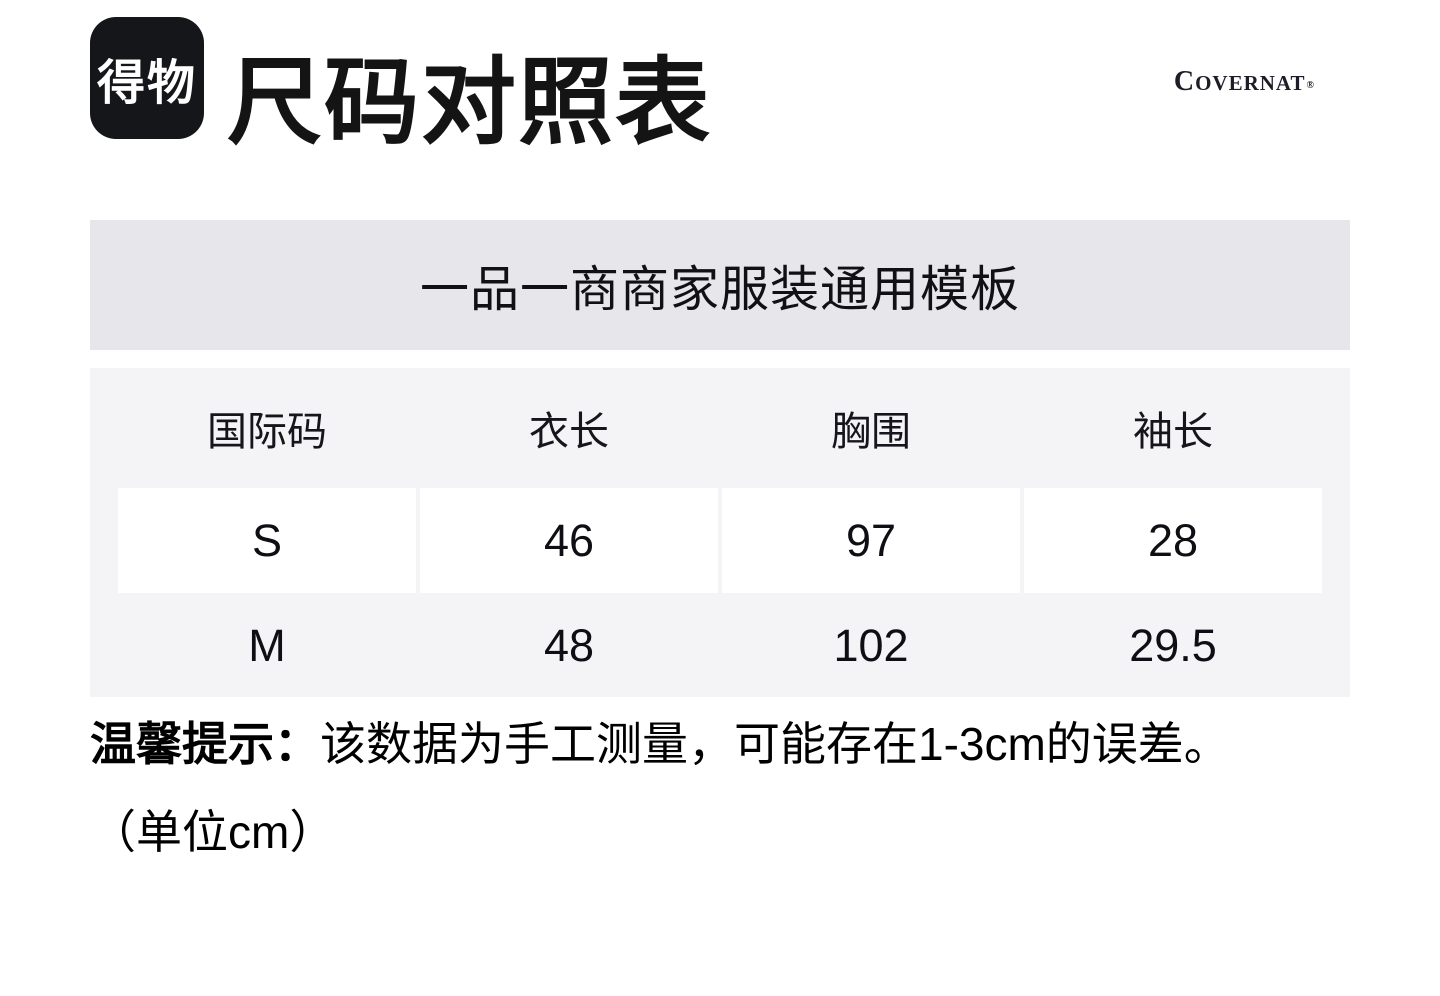  Describe the element at coordinates (569, 645) in the screenshot. I see `cell-m-garment-length: 48` at that location.